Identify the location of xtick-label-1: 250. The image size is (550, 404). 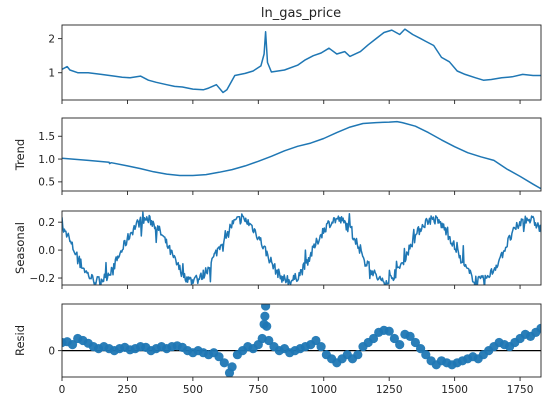
(127, 390).